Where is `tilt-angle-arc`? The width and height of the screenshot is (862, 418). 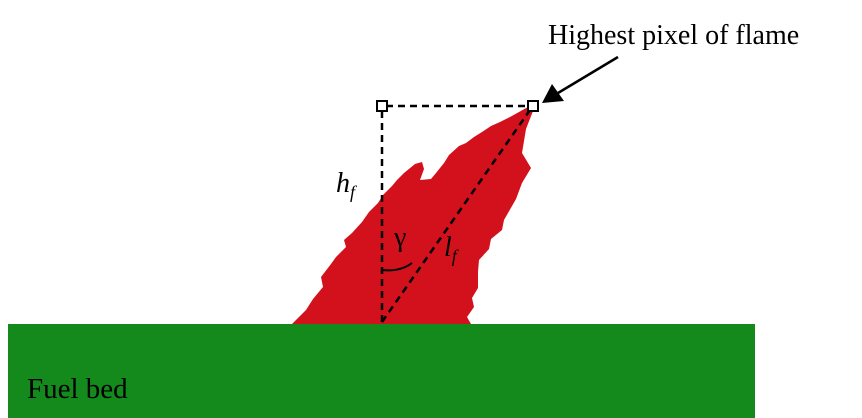 tilt-angle-arc is located at coordinates (397, 267).